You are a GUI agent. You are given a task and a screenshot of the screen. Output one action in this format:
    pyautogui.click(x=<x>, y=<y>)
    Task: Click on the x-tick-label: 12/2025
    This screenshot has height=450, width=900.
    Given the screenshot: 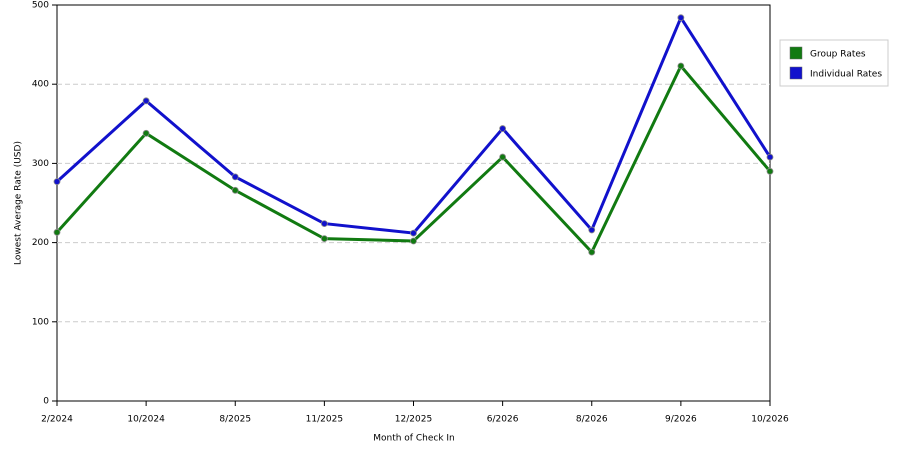 What is the action you would take?
    pyautogui.click(x=413, y=420)
    